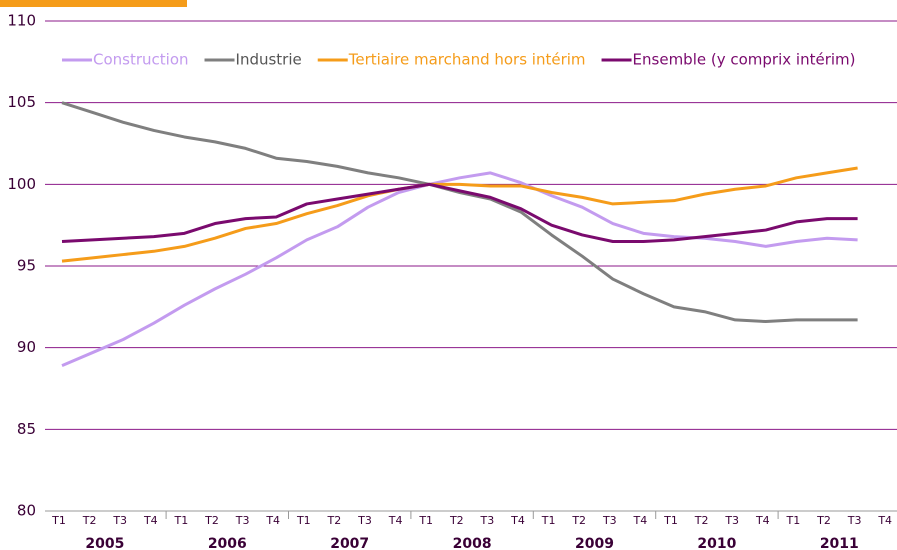 The height and width of the screenshot is (550, 897). What do you see at coordinates (269, 60) in the screenshot?
I see `legend-label: Industrie` at bounding box center [269, 60].